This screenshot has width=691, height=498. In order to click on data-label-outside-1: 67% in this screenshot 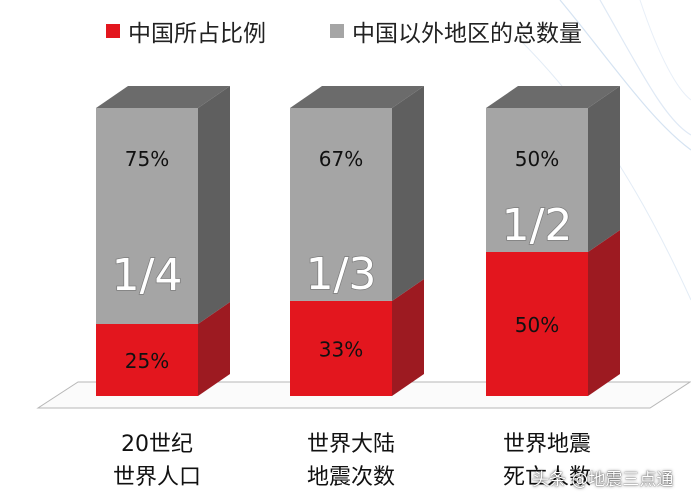, I will do `click(341, 159)`.